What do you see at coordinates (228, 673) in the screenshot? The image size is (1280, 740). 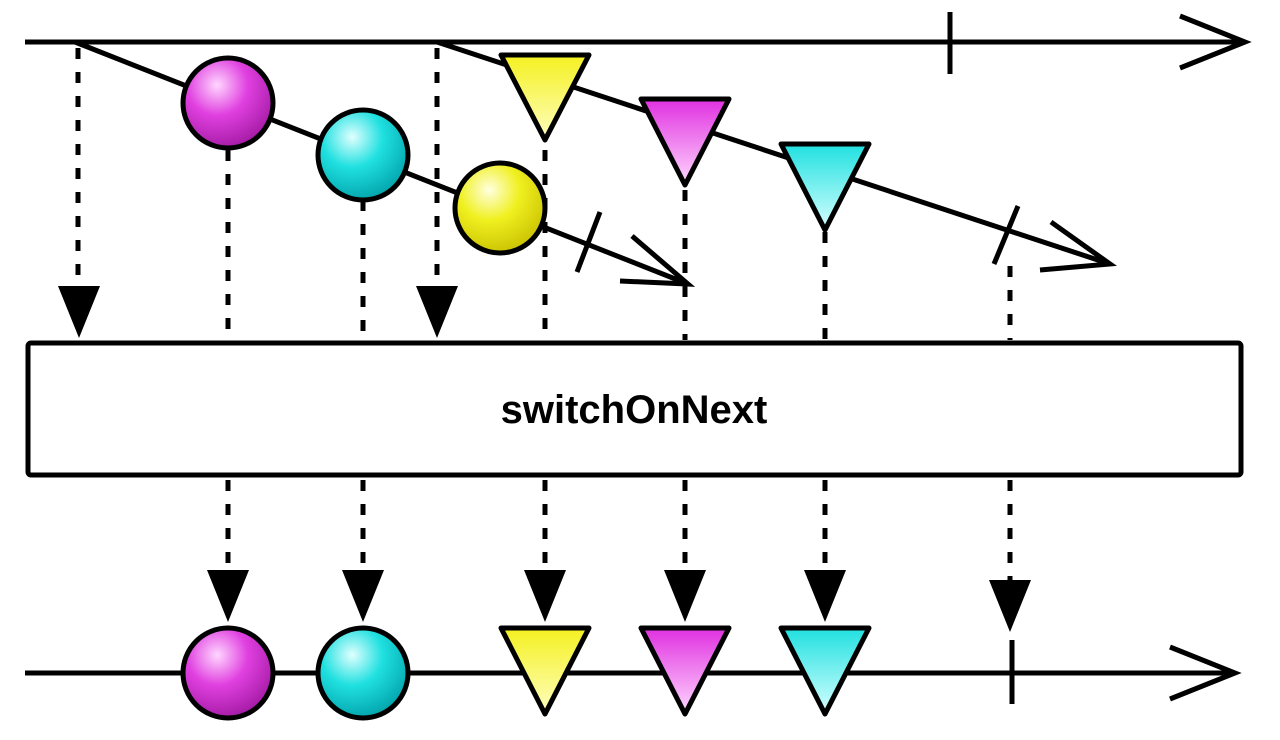 I see `output-marble-magenta` at bounding box center [228, 673].